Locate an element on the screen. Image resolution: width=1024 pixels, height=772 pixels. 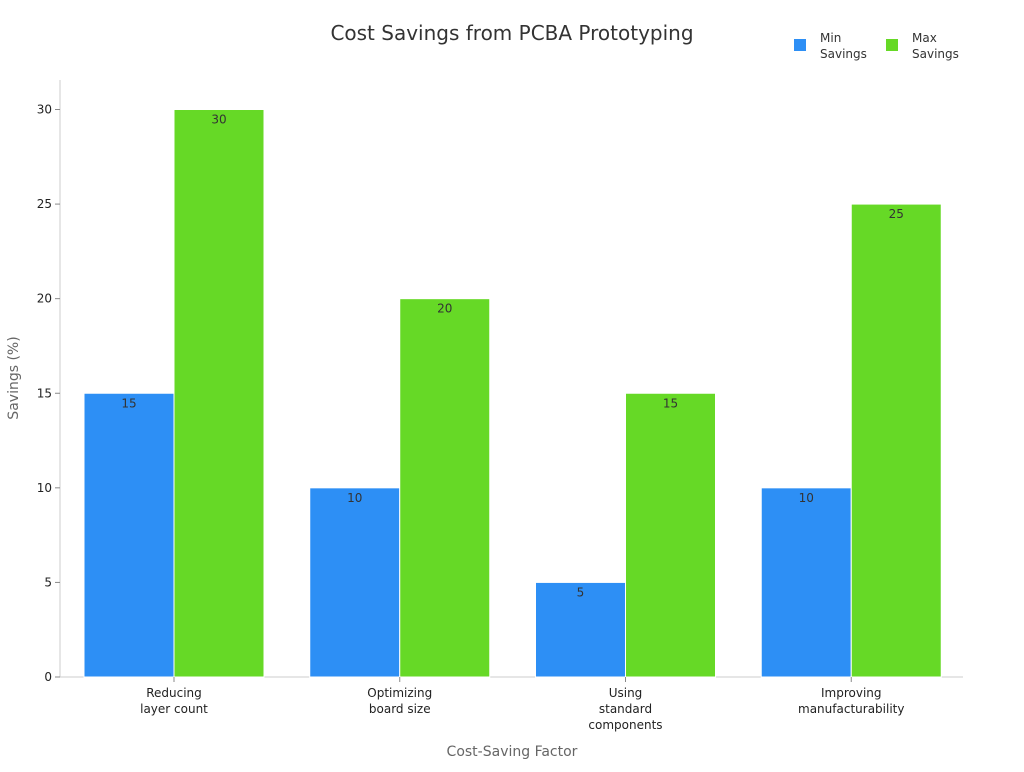
legend-label-max: Max Savings is located at coordinates (935, 46).